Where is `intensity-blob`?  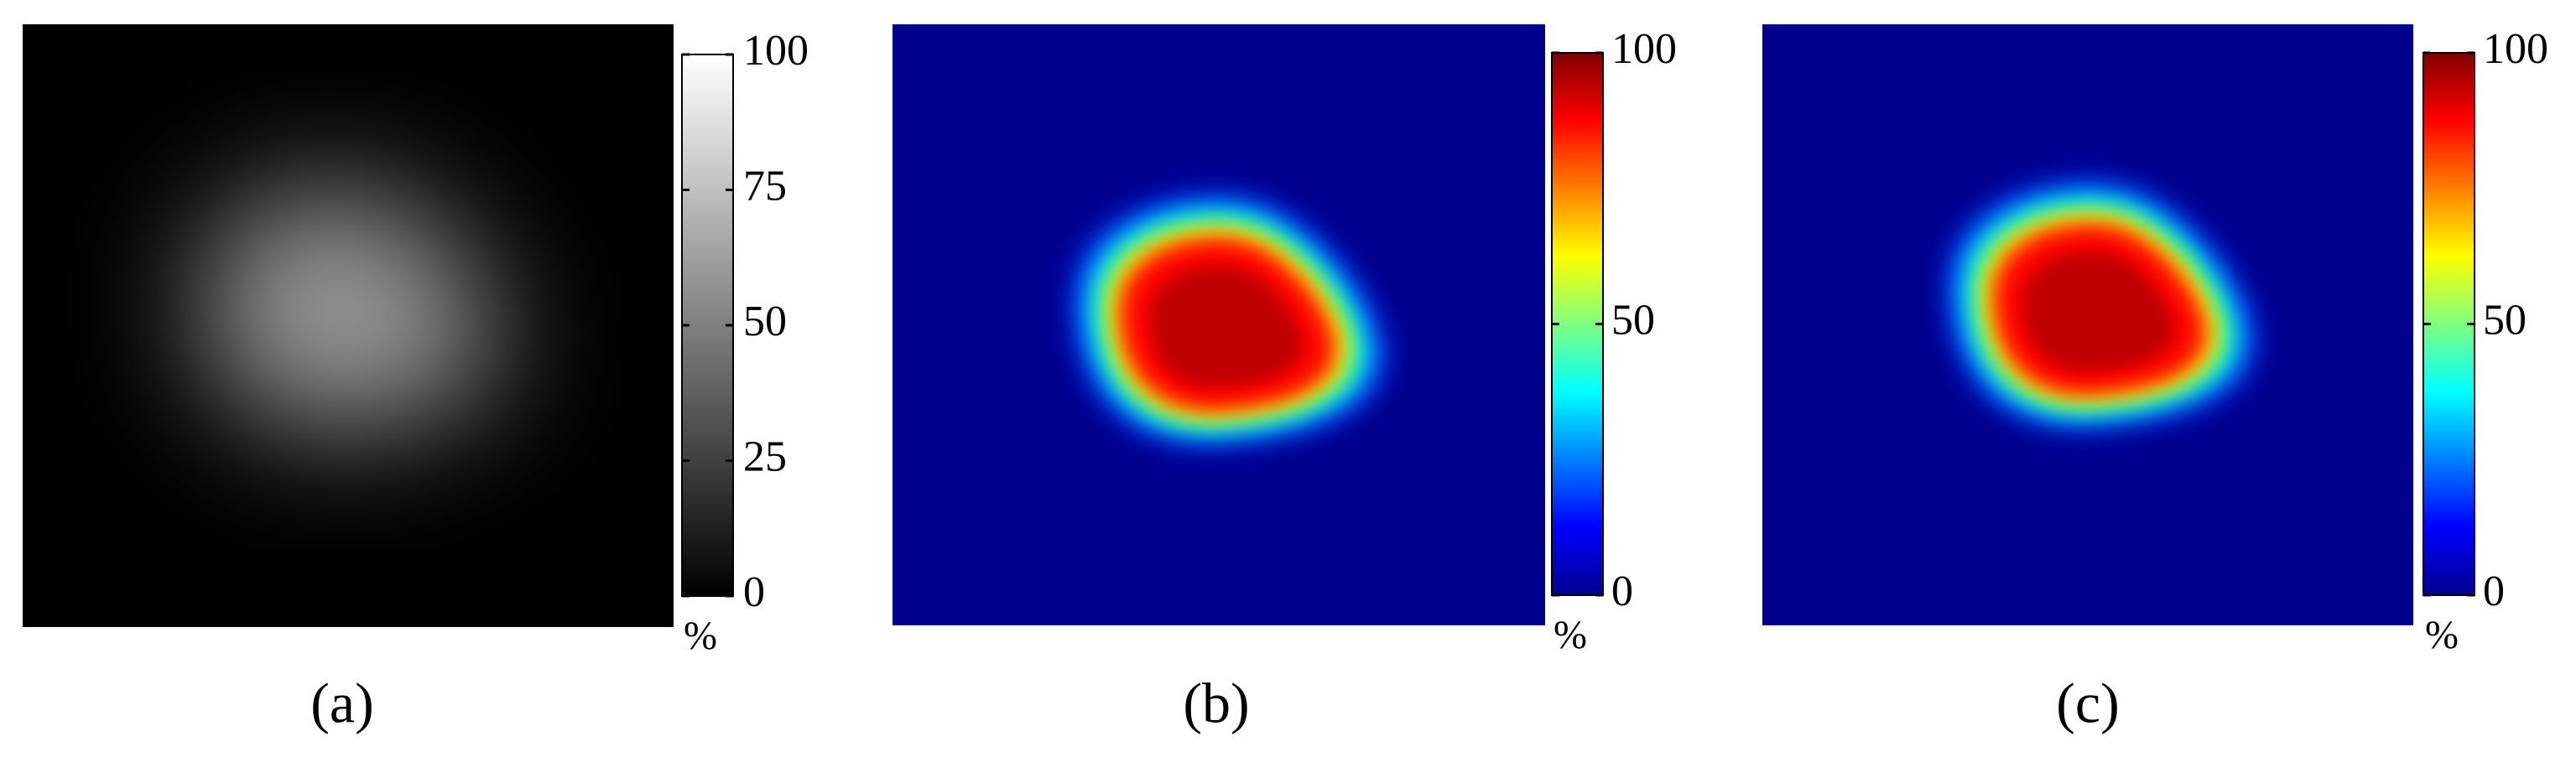 intensity-blob is located at coordinates (349, 309).